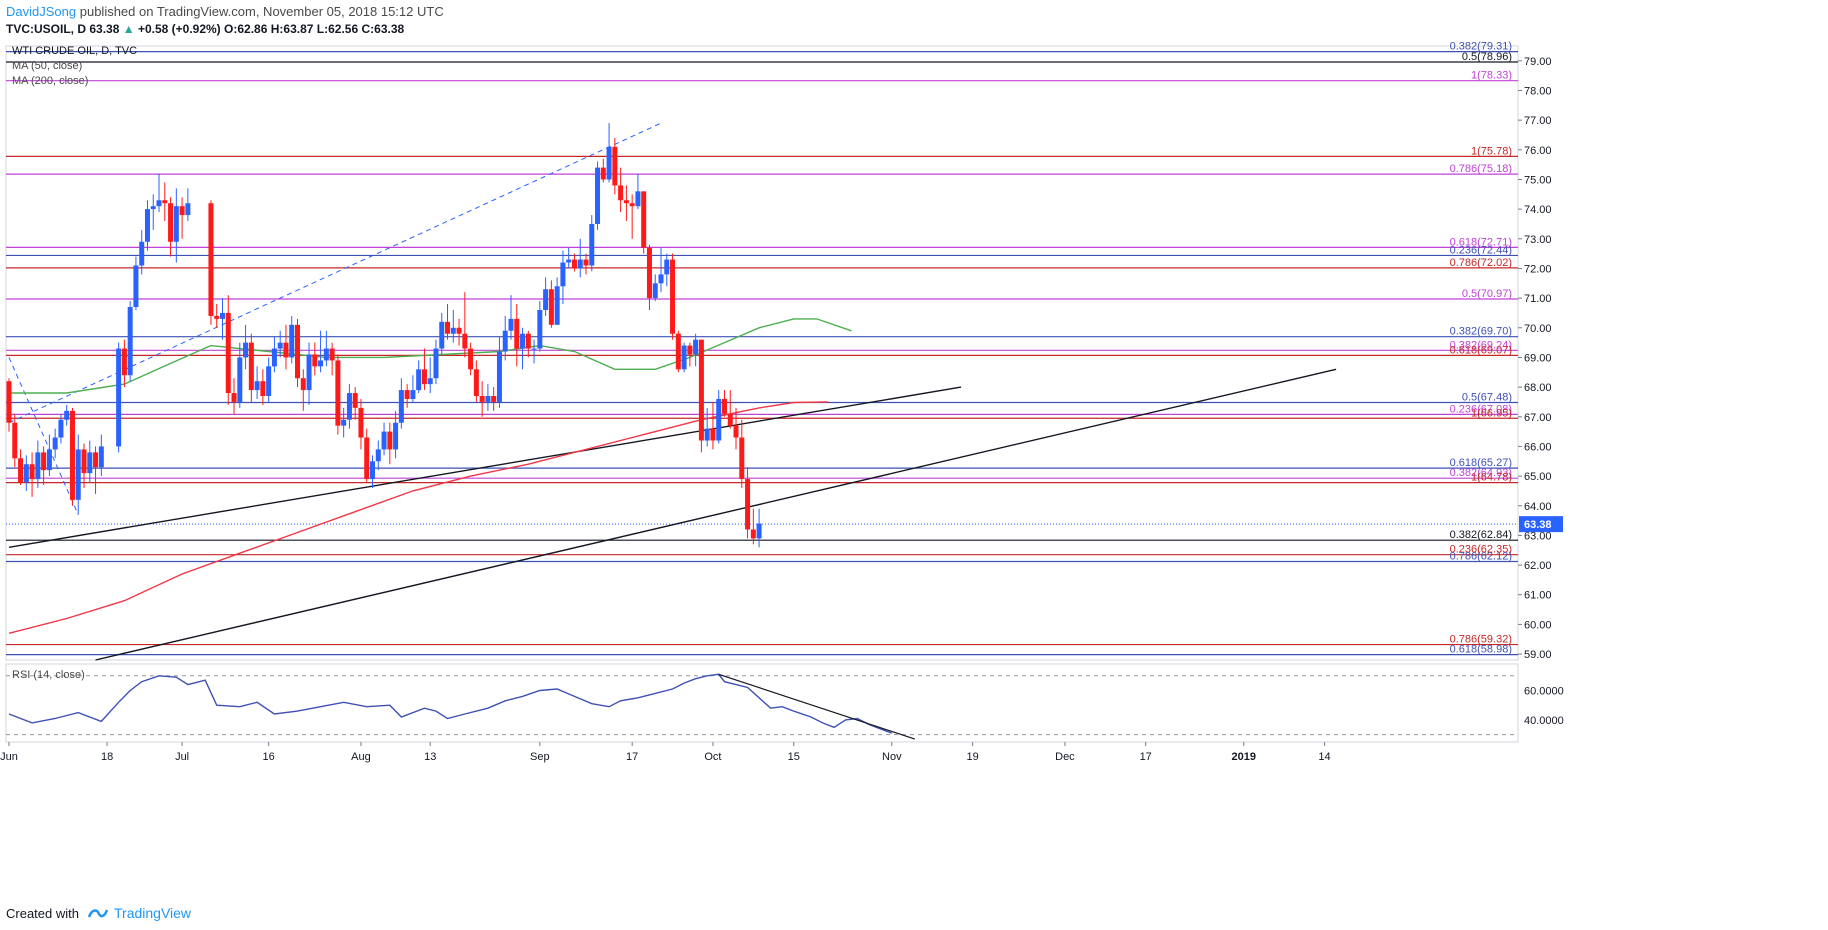 Image resolution: width=1828 pixels, height=930 pixels. Describe the element at coordinates (361, 757) in the screenshot. I see `time-tick-label: Aug` at that location.